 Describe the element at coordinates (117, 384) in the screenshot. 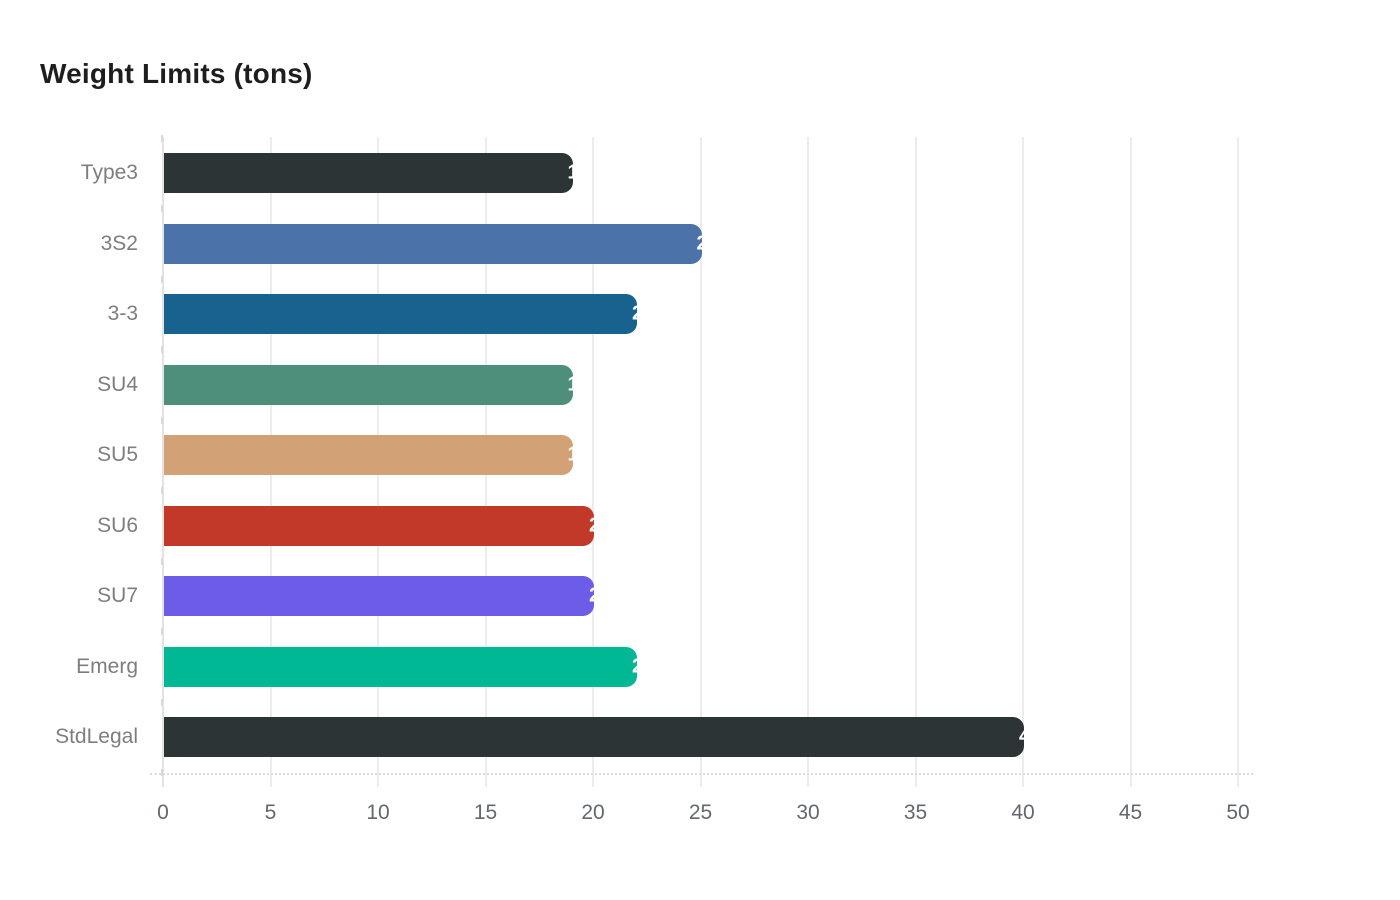

I see `category-label-su4: SU4` at that location.